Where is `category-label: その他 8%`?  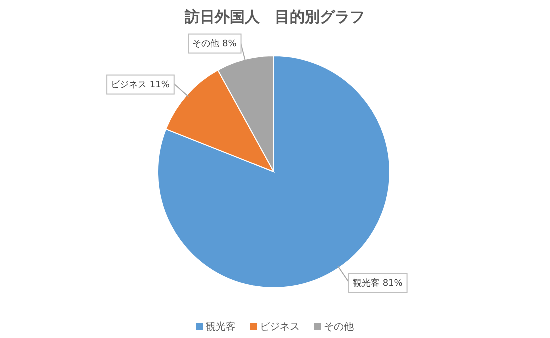 category-label: その他 8% is located at coordinates (214, 44).